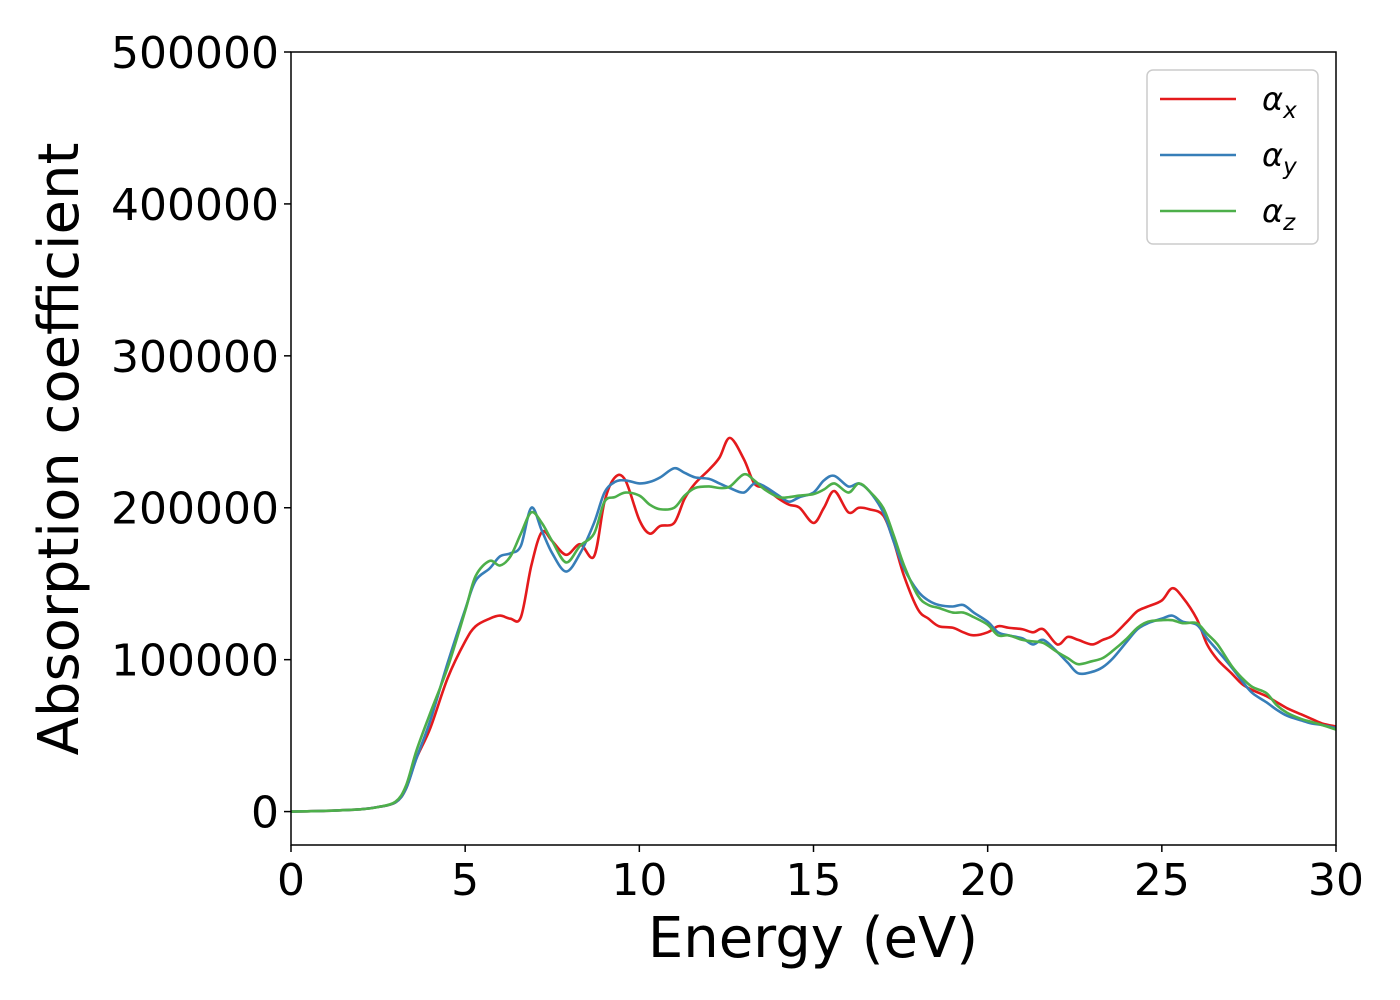  I want to click on x-tick-label: 5, so click(465, 880).